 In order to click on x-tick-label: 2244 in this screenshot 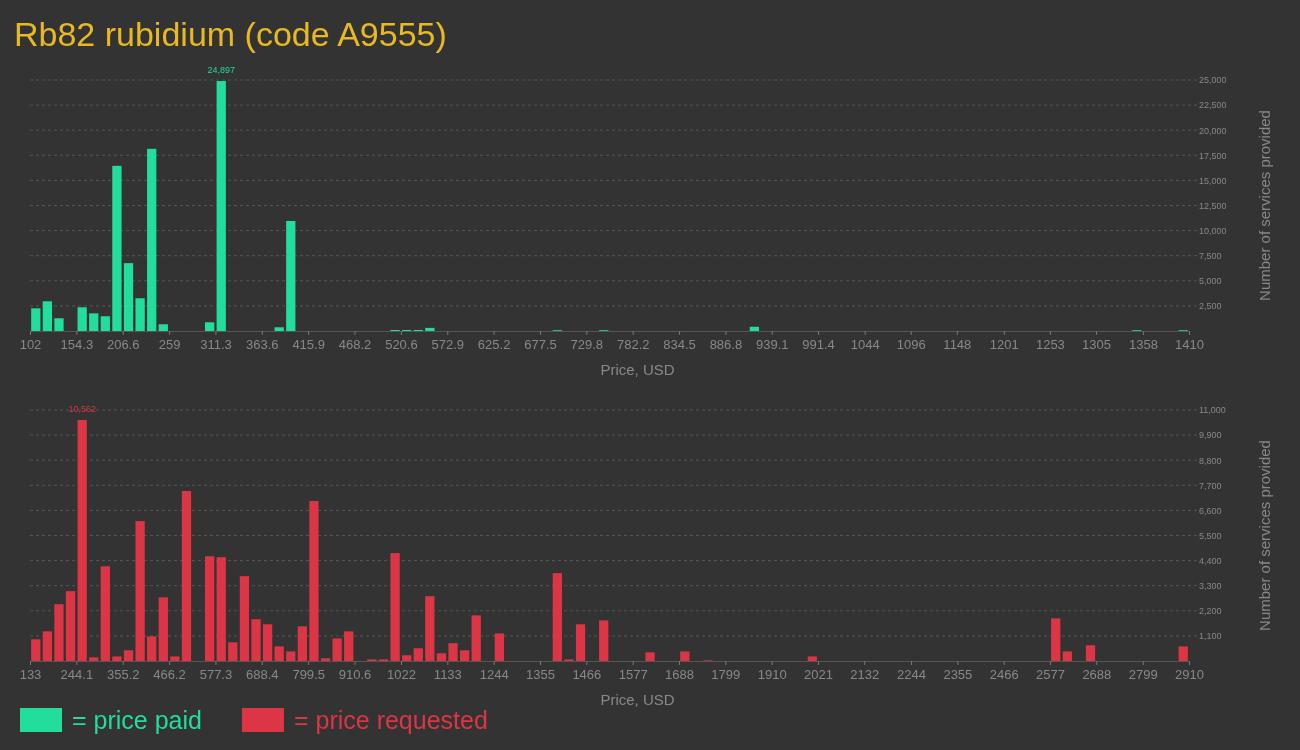, I will do `click(911, 675)`.